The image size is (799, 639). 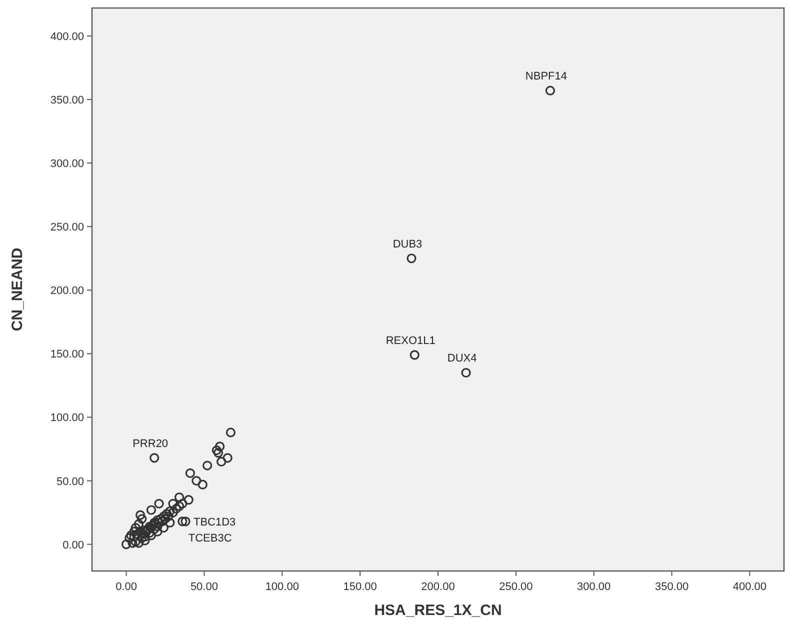 I want to click on x-tick-label: 400.00, so click(x=749, y=587).